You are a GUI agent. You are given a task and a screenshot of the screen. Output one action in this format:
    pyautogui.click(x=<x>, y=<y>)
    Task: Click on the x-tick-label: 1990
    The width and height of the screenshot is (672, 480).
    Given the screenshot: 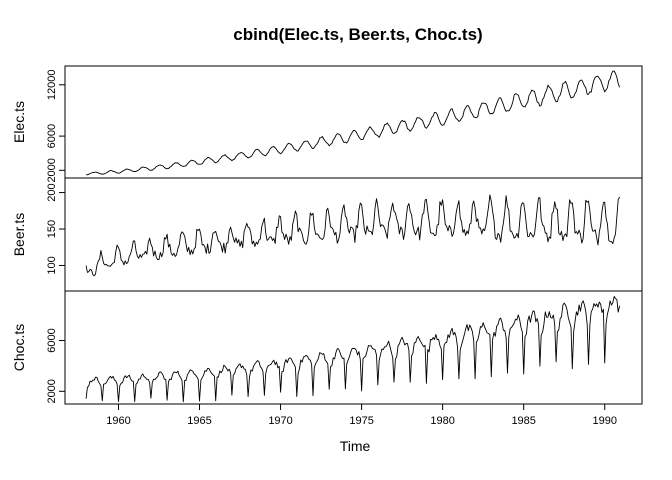 What is the action you would take?
    pyautogui.click(x=604, y=421)
    